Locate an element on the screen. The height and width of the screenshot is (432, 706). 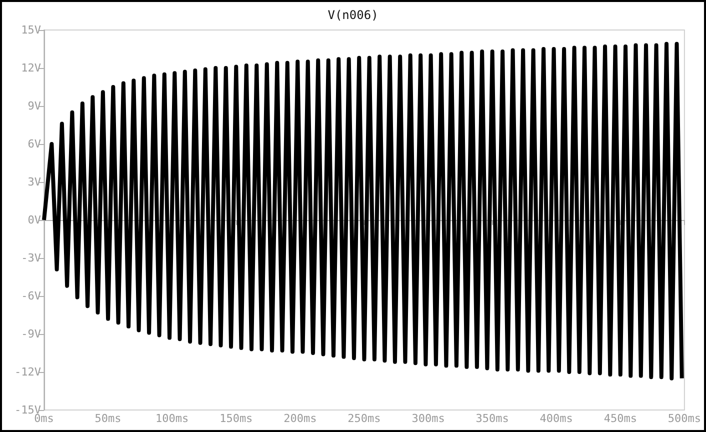
y-tick-label: 12V is located at coordinates (31, 68).